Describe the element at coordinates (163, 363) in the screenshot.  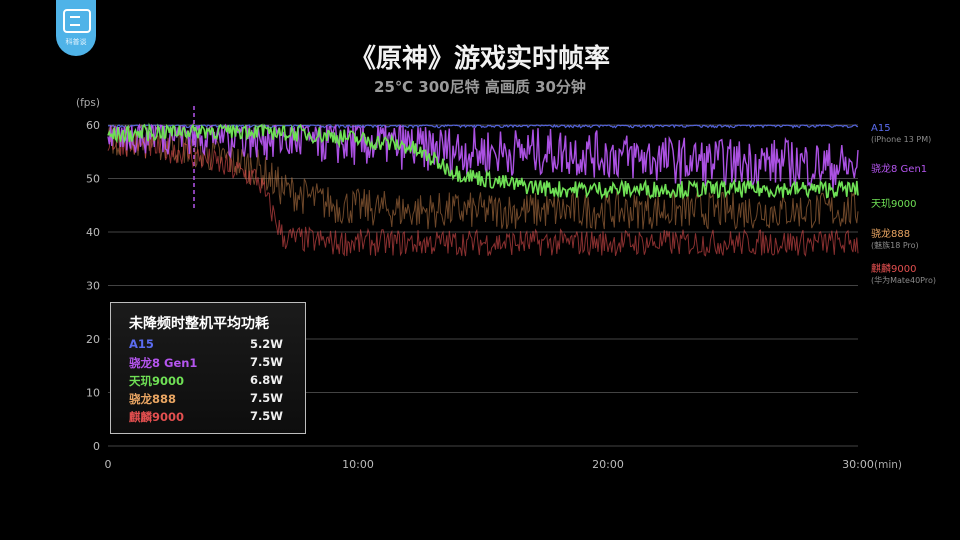
I see `power-row-name: 骁龙8 Gen1` at that location.